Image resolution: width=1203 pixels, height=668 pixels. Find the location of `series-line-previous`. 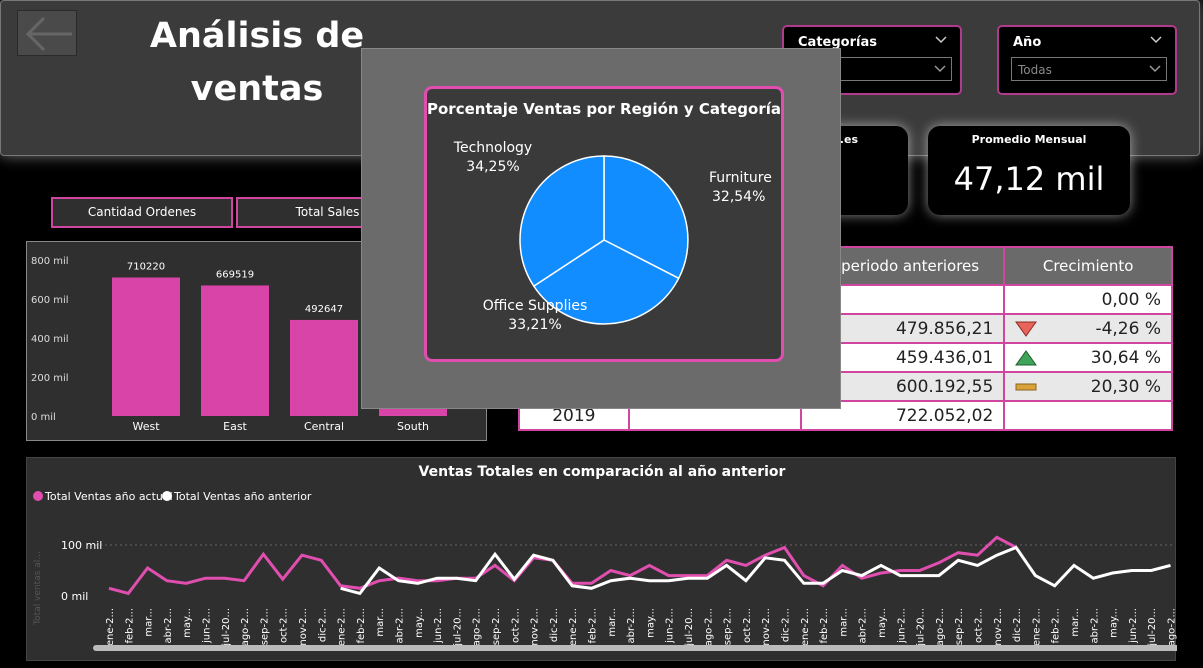

series-line-previous is located at coordinates (755, 570).